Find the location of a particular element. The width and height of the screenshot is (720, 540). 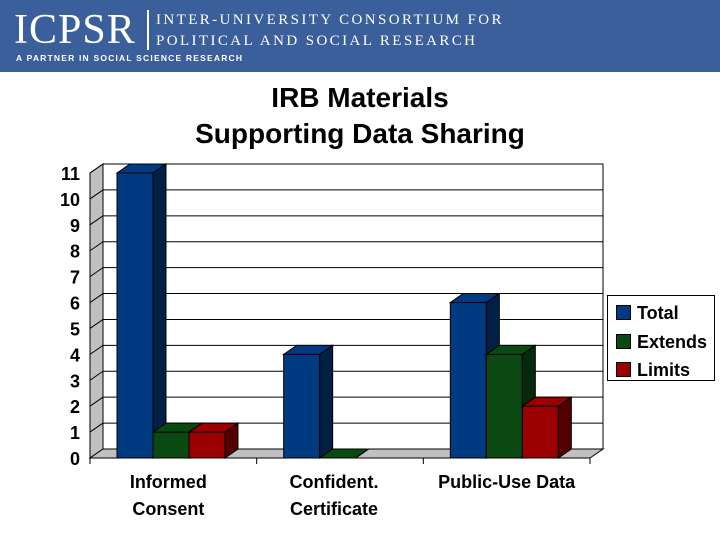

y-tick-label: 9 is located at coordinates (75, 226).